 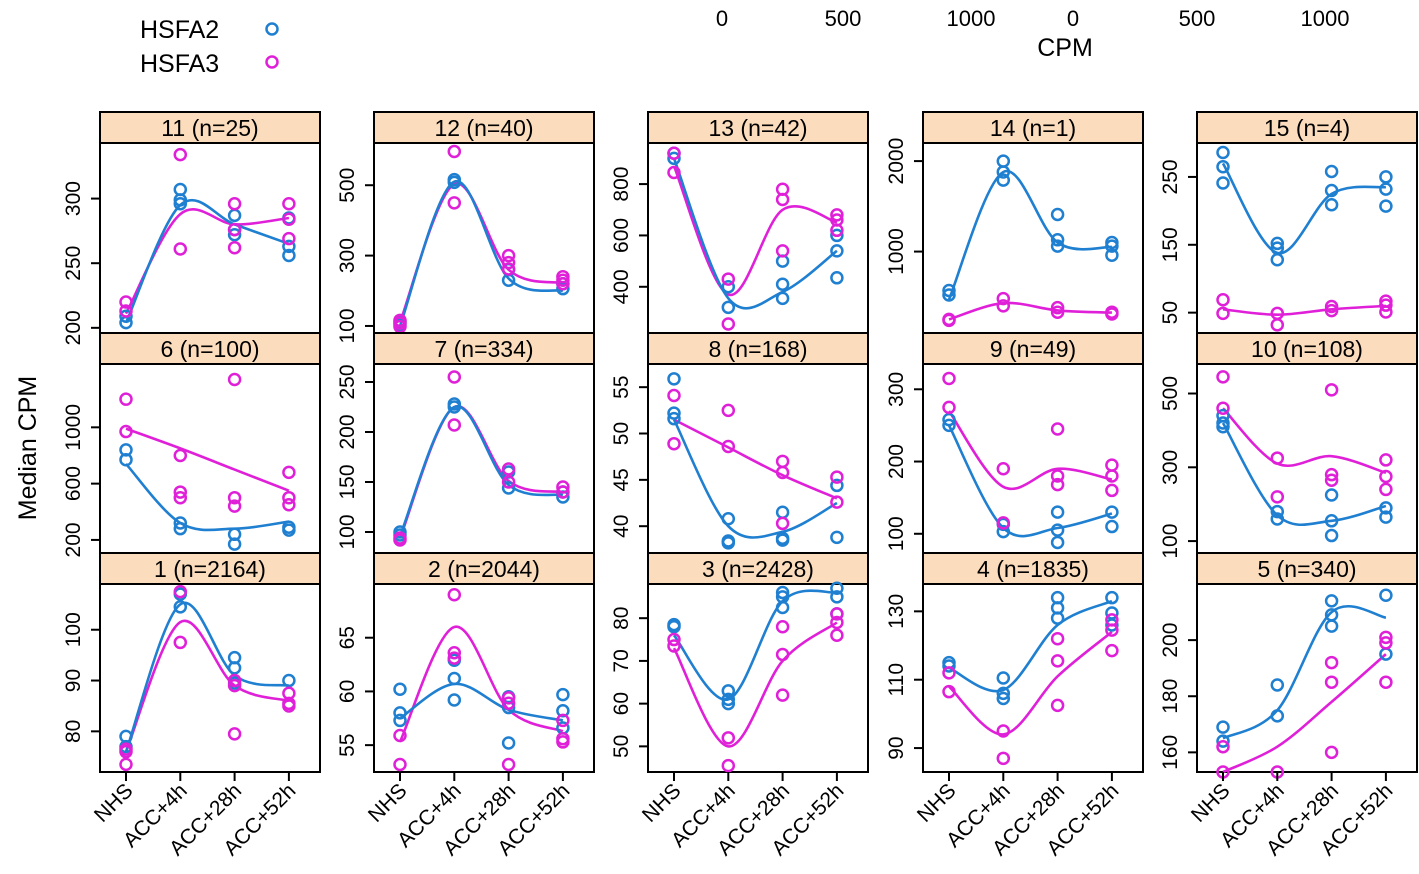 I want to click on y-tick-label: 55, so click(x=621, y=386).